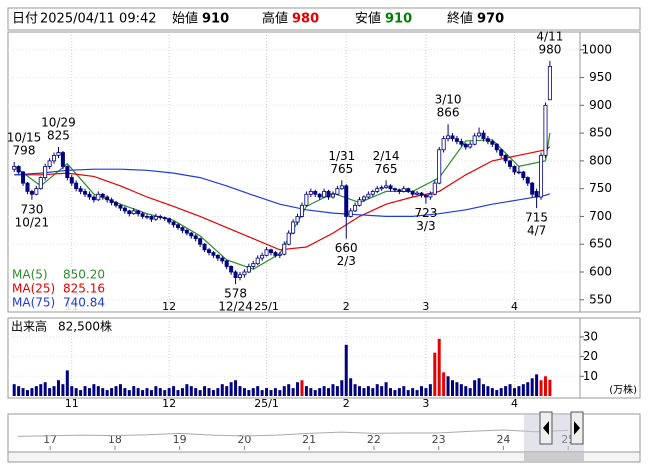 The width and height of the screenshot is (653, 470). What do you see at coordinates (503, 439) in the screenshot?
I see `nav-tick-label: 24` at bounding box center [503, 439].